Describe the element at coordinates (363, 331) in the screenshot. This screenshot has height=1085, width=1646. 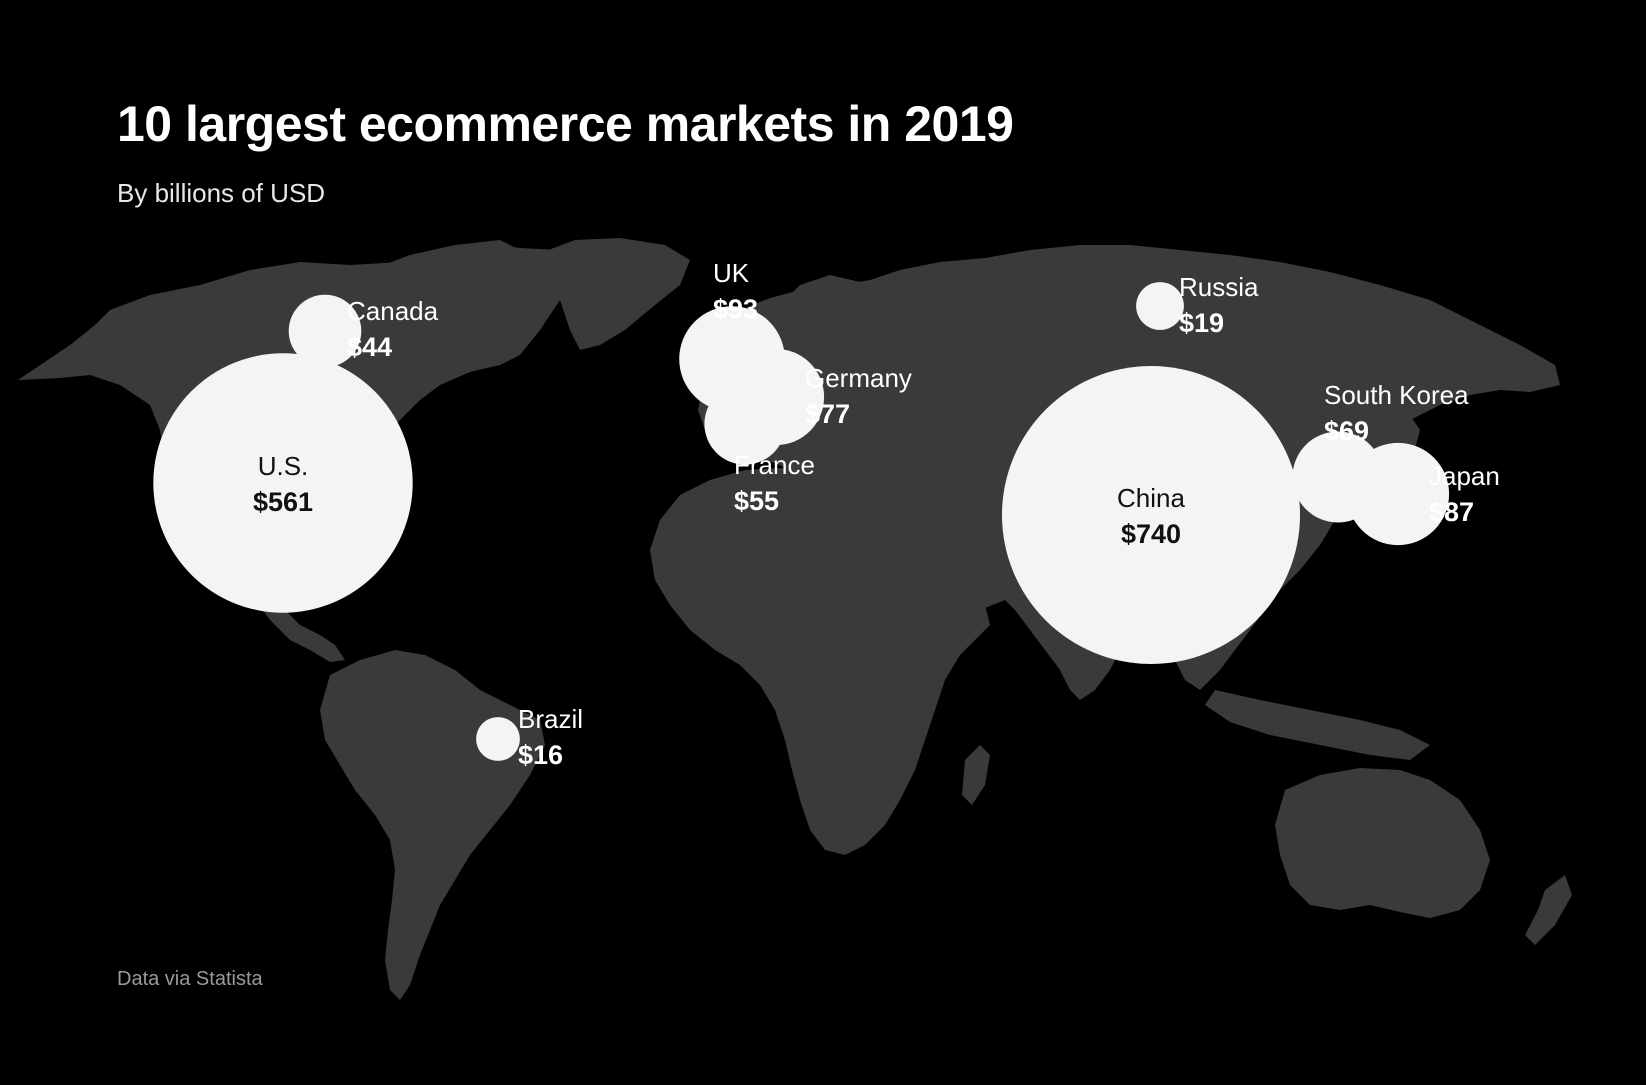
I see `market-canada: Canada $44` at that location.